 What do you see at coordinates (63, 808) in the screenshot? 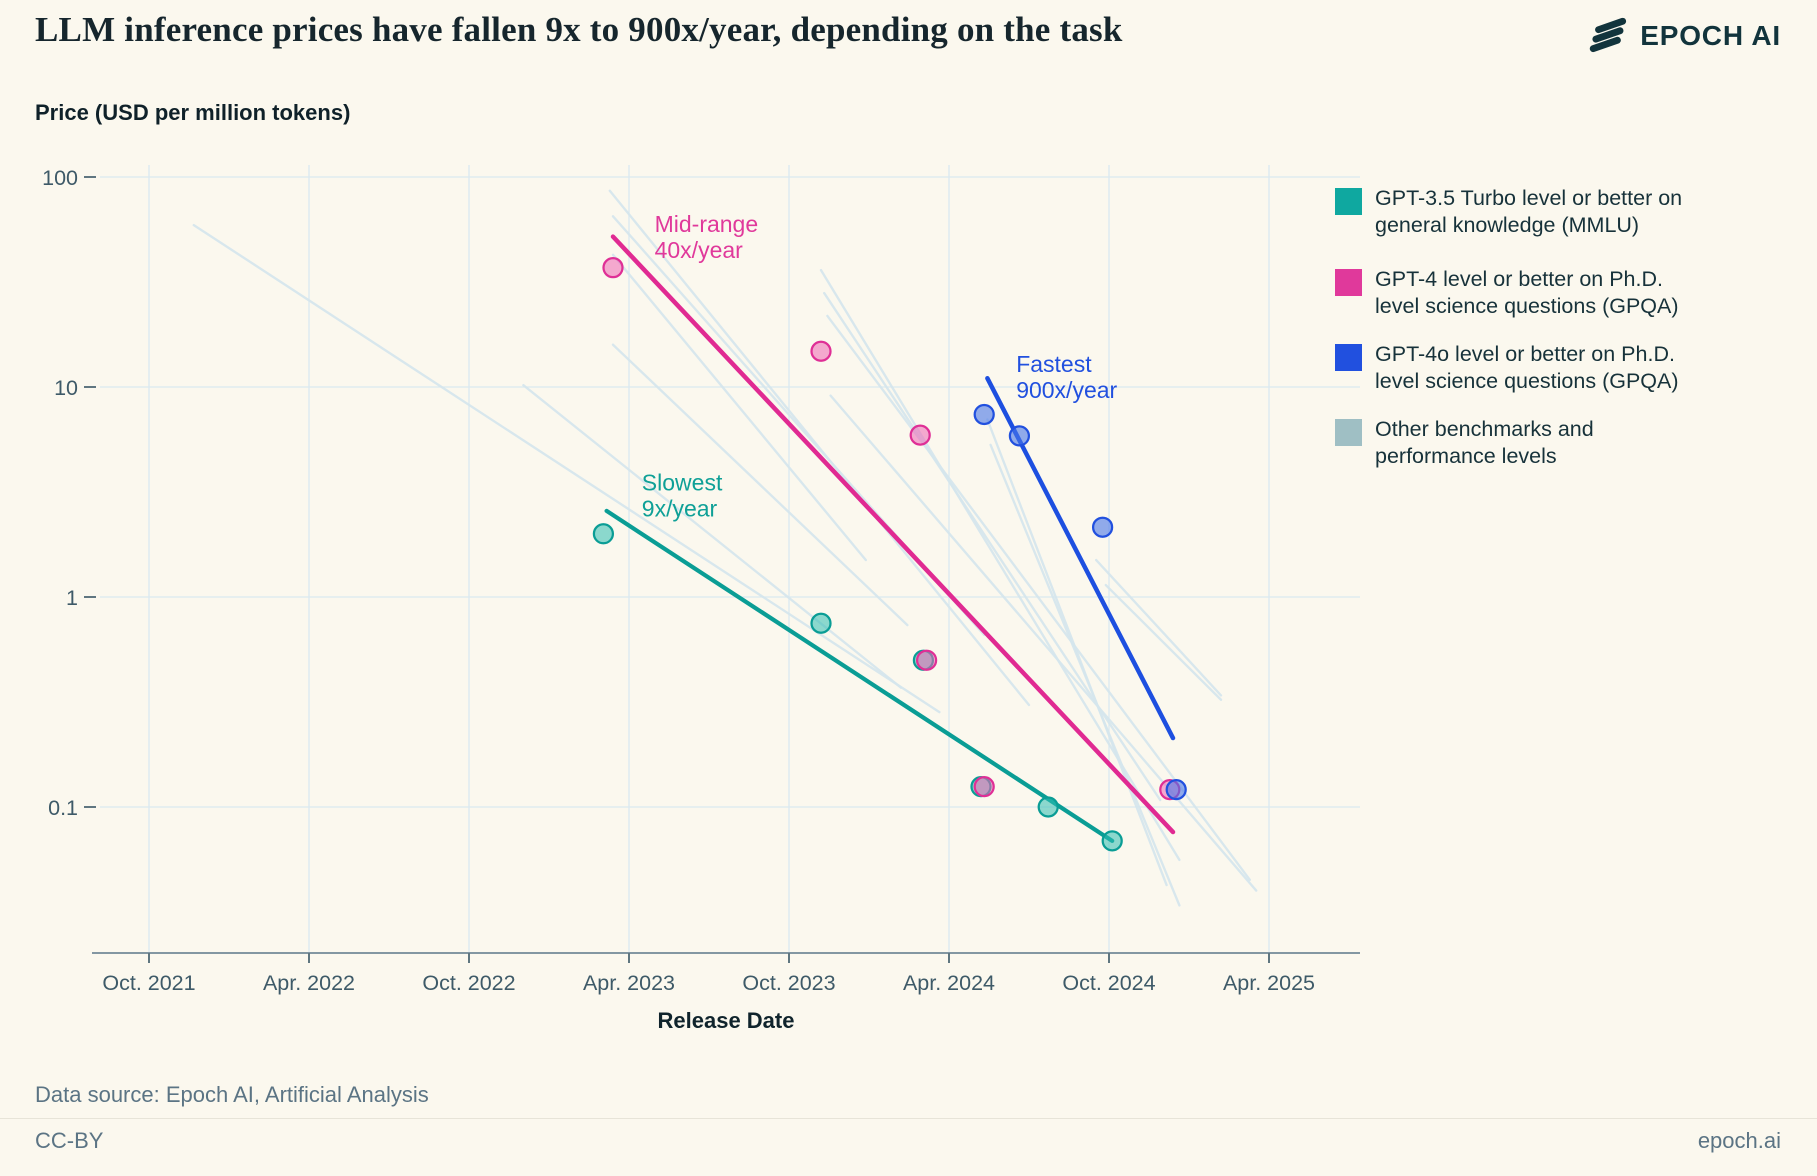
I see `y-tick-label: 0.1` at bounding box center [63, 808].